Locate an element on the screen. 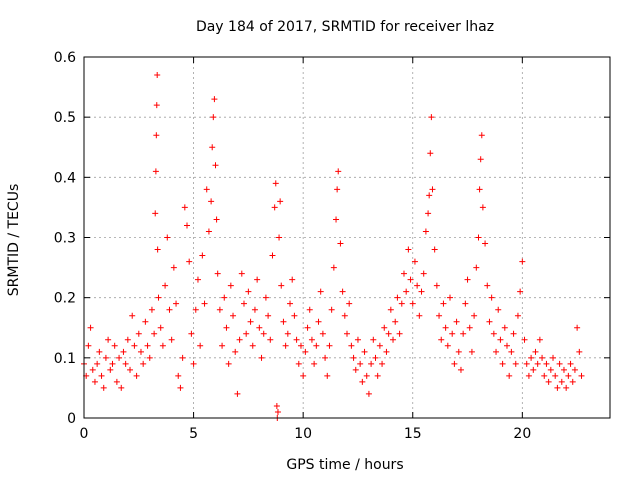 Image resolution: width=640 pixels, height=480 pixels. x-tick-label: 20 is located at coordinates (522, 434).